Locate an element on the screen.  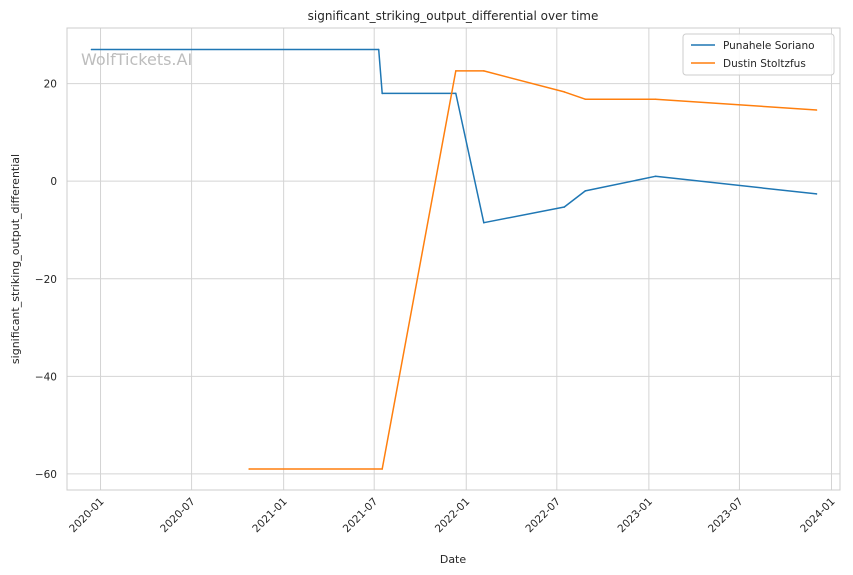
x-tick-label: 2022-01 is located at coordinates (453, 516).